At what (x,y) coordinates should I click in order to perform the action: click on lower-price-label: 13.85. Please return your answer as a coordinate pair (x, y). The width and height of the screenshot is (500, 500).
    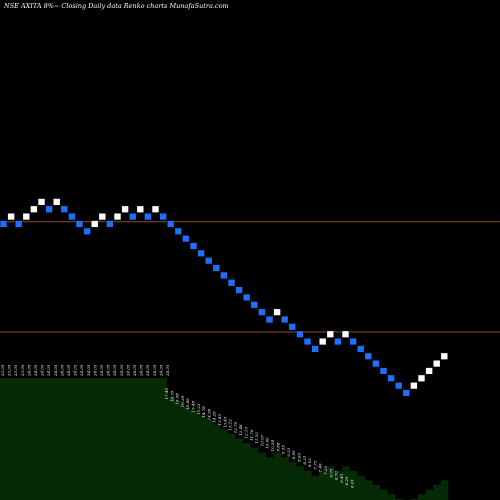
    Looking at the image, I should click on (219, 420).